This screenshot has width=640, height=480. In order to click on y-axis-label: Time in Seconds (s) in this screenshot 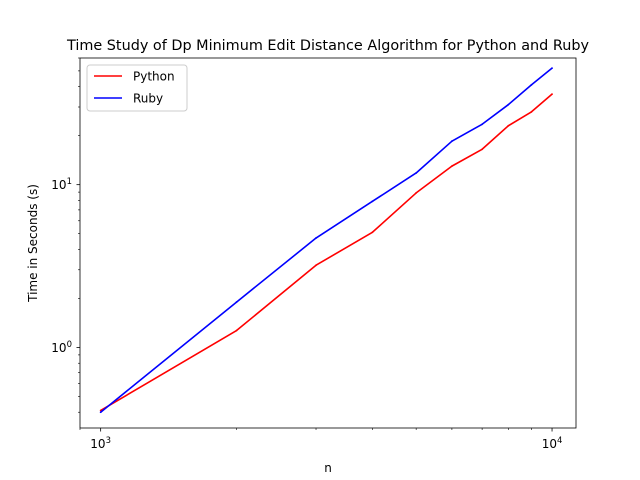, I will do `click(33, 243)`.